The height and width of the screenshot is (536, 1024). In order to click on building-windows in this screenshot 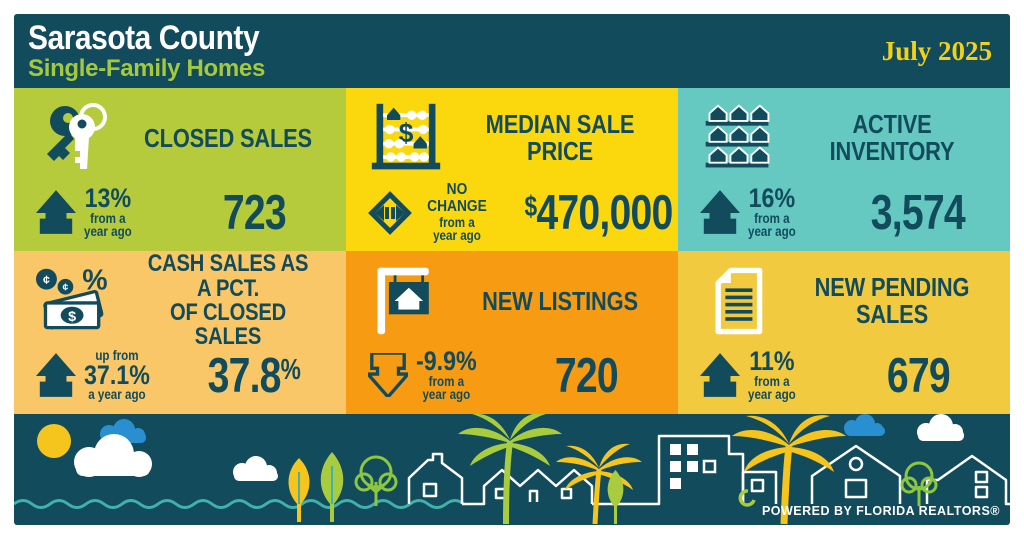, I will do `click(684, 466)`.